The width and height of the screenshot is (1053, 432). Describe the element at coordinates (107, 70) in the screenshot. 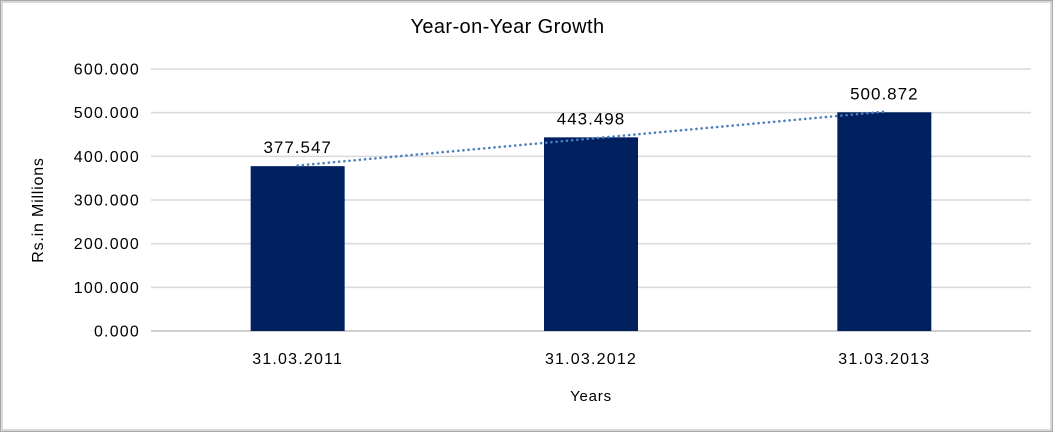

I see `y-tick-label: 600.000` at that location.